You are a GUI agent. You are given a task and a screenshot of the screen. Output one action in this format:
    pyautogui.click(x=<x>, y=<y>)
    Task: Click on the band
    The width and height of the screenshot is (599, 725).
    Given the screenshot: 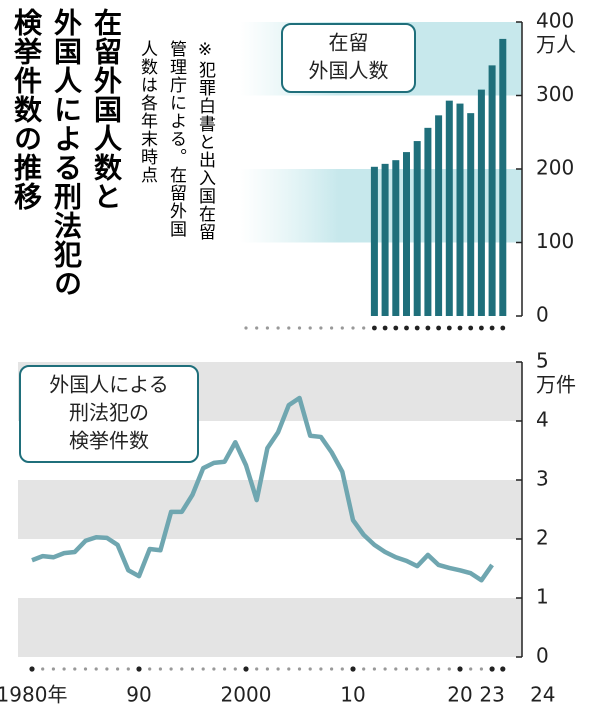 What is the action you would take?
    pyautogui.click(x=270, y=509)
    